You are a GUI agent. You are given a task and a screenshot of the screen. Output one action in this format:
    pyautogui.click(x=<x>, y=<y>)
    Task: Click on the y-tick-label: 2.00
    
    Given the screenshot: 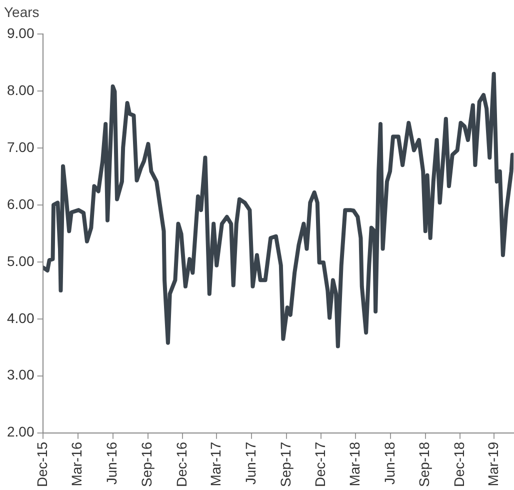 What is the action you would take?
    pyautogui.click(x=20, y=432)
    